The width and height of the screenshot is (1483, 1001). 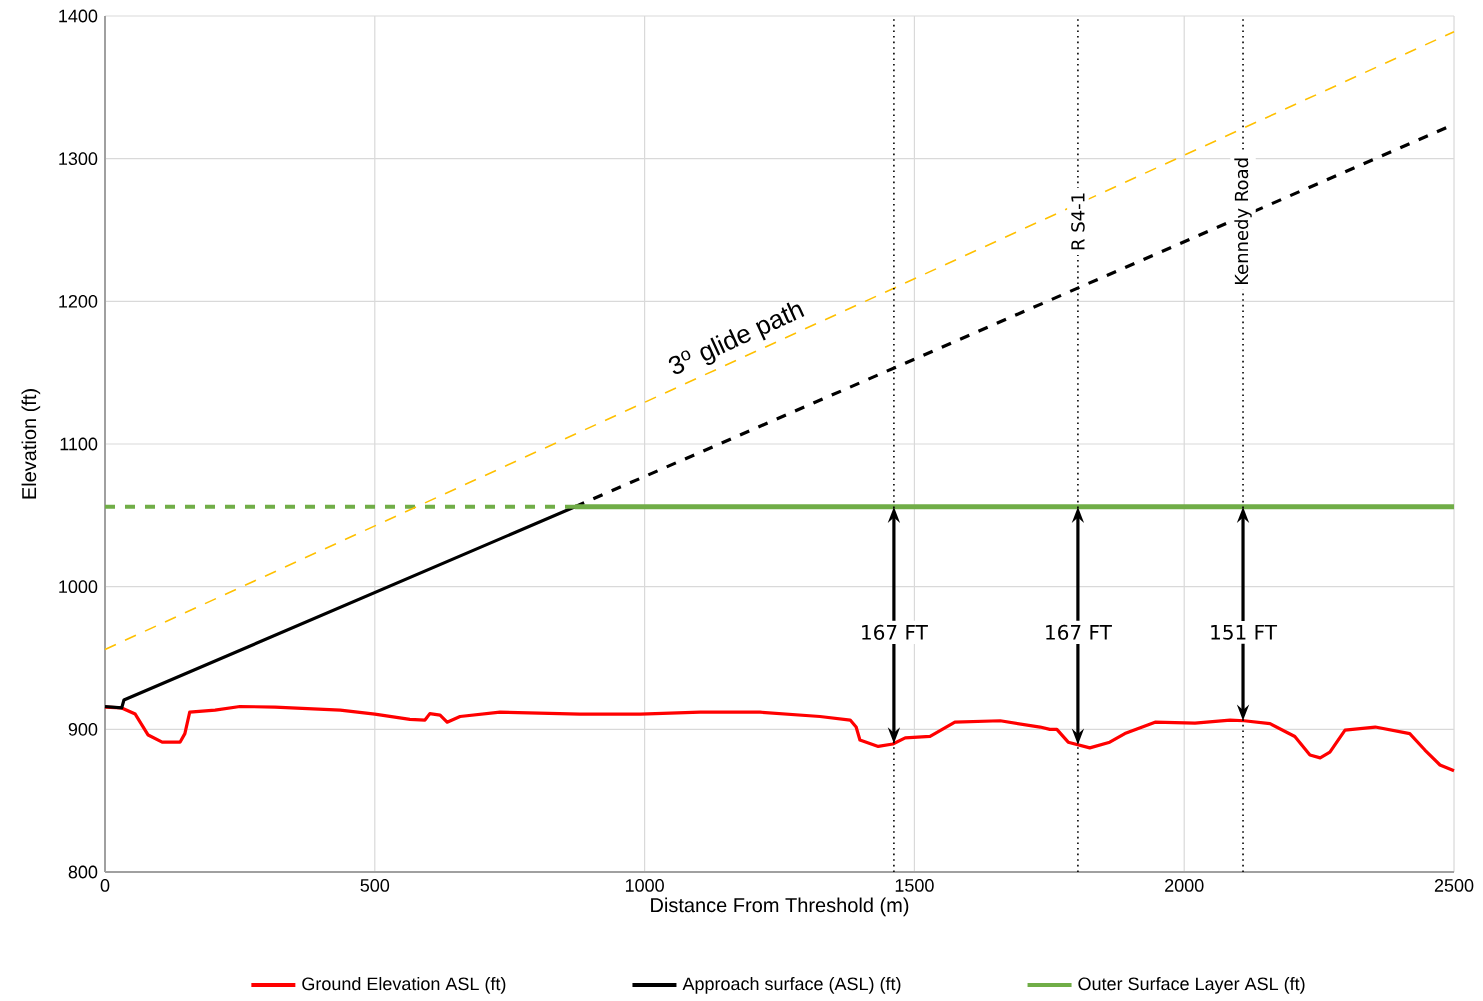 What do you see at coordinates (79, 444) in the screenshot?
I see `y-tick-label: 1100` at bounding box center [79, 444].